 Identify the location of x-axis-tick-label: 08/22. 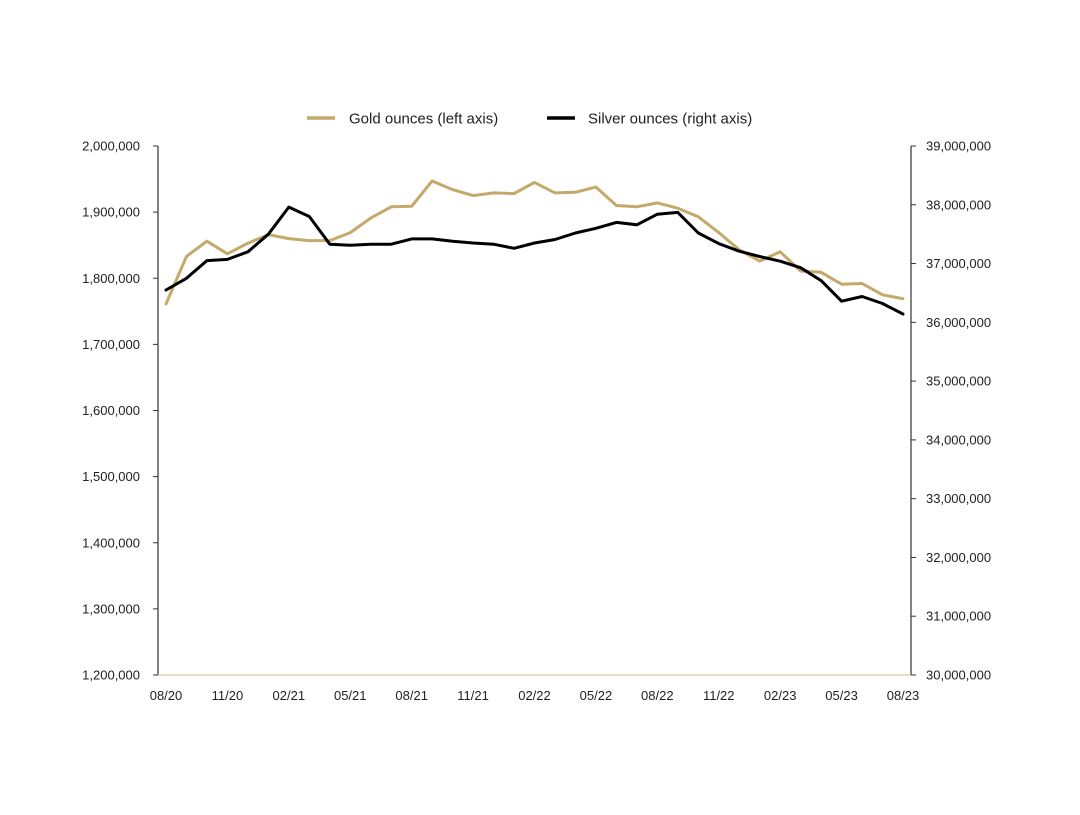
(657, 695).